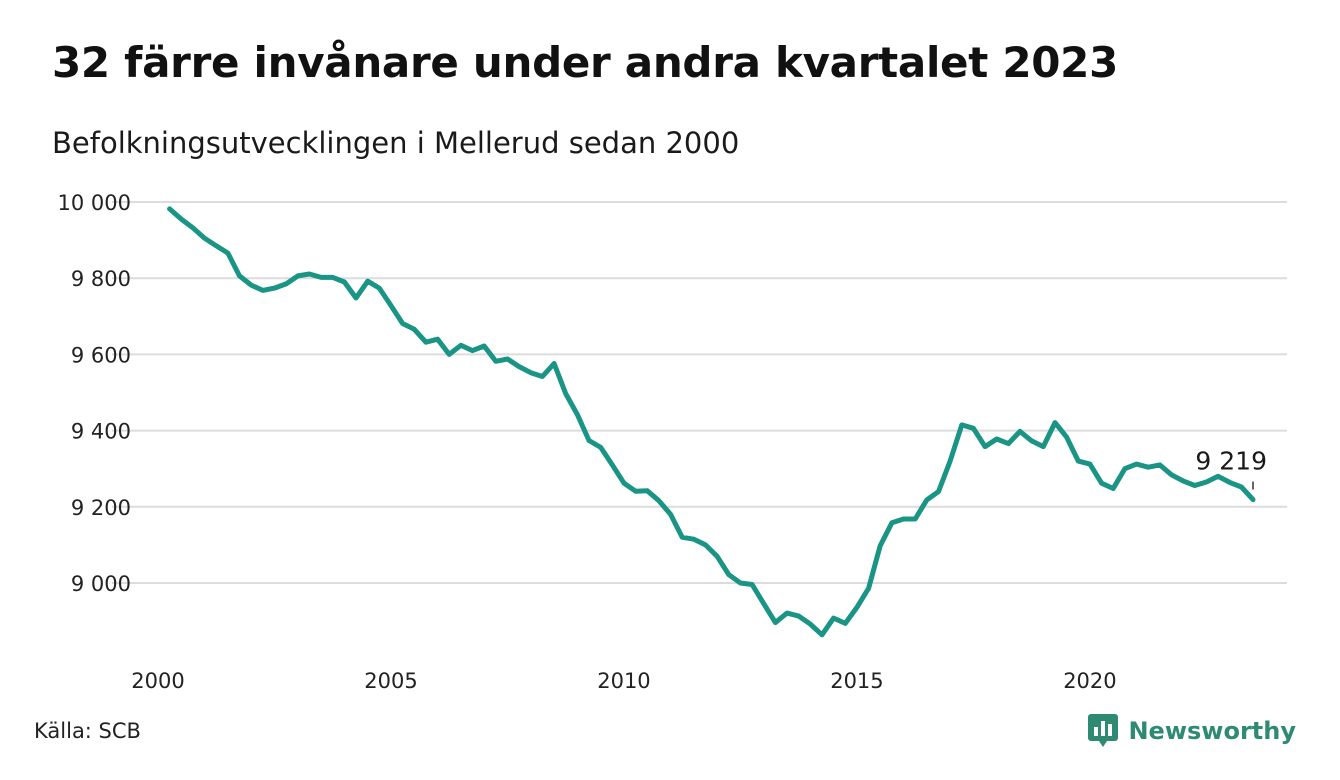 This screenshot has width=1340, height=780. What do you see at coordinates (94, 203) in the screenshot?
I see `y-tick-label: 10 000` at bounding box center [94, 203].